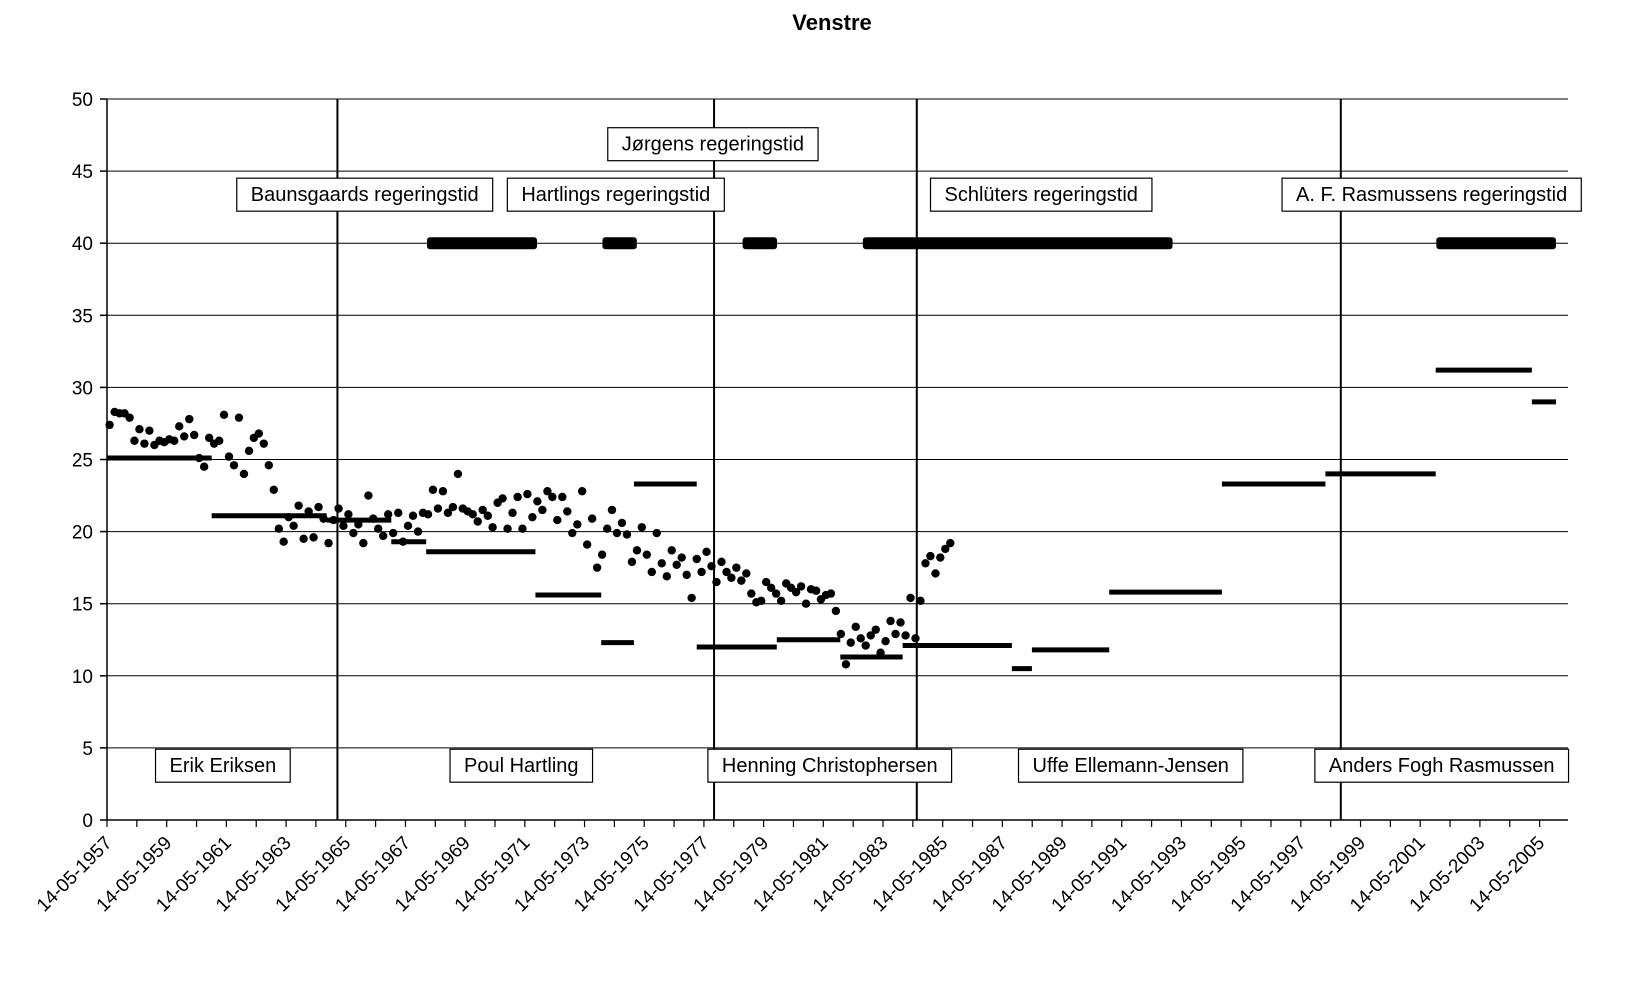 The height and width of the screenshot is (985, 1652). Describe the element at coordinates (82, 677) in the screenshot. I see `y-tick-label: 10` at that location.